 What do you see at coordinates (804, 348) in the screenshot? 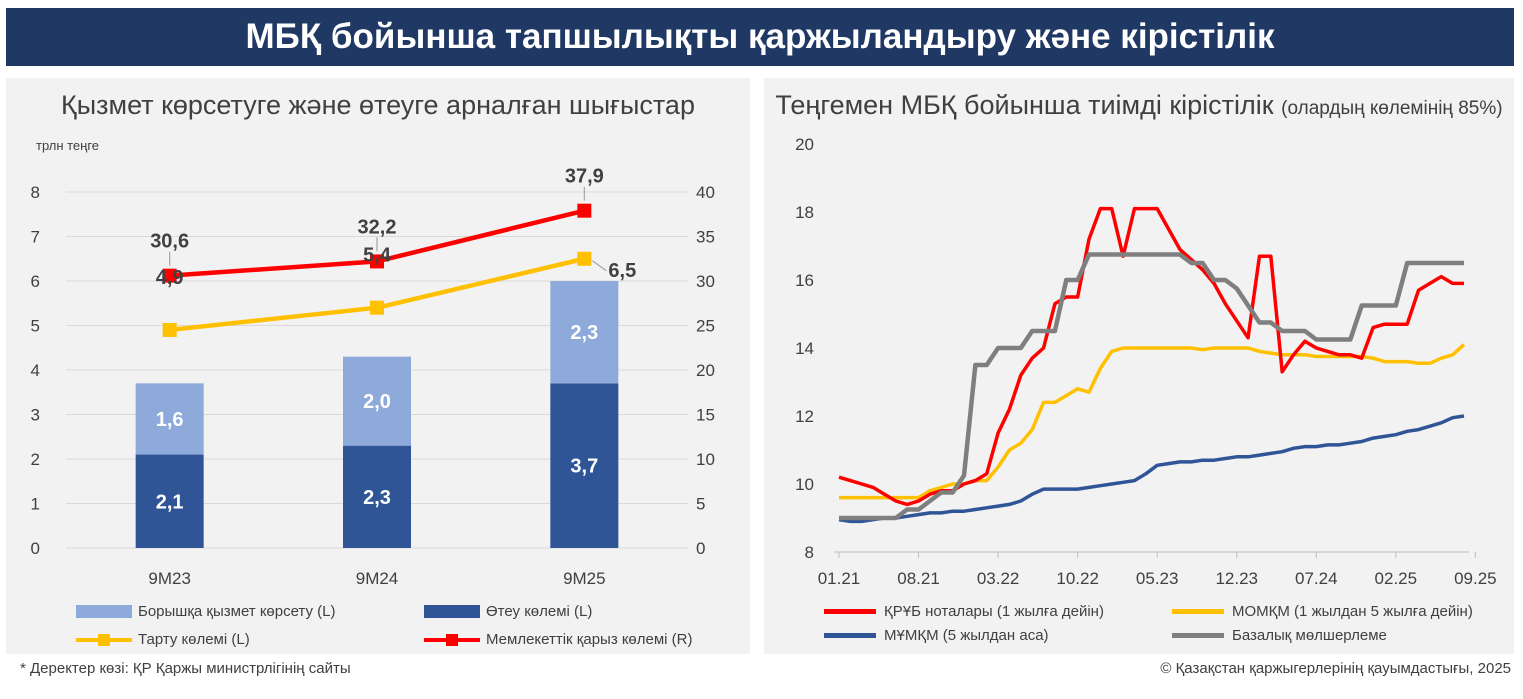
I see `right-chart-y-tick-label: 14` at bounding box center [804, 348].